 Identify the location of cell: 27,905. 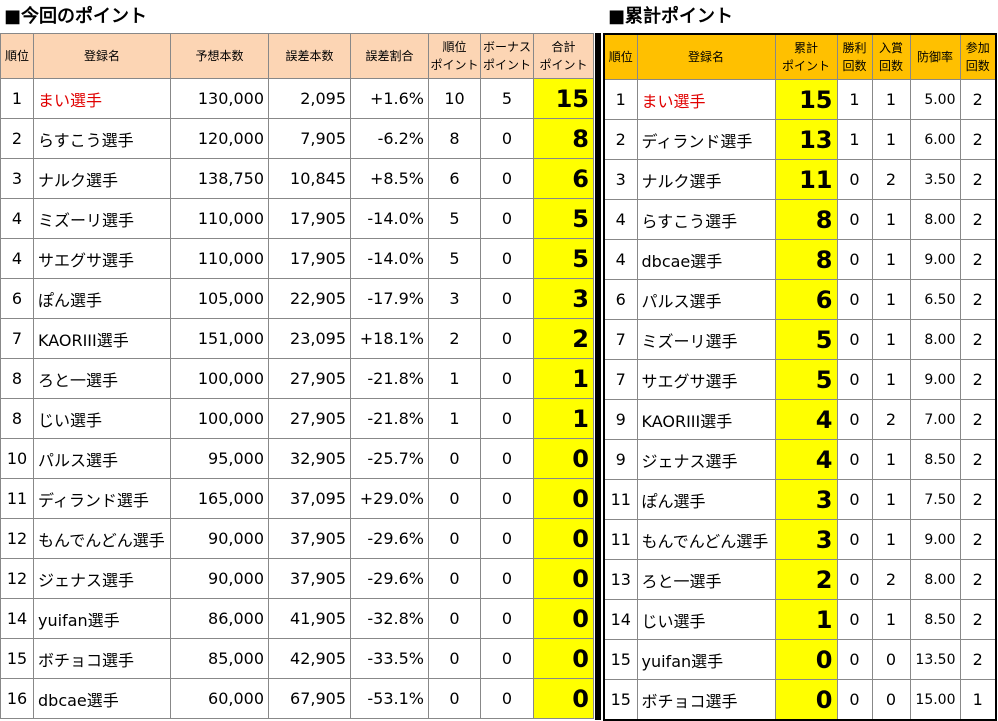
(309, 418).